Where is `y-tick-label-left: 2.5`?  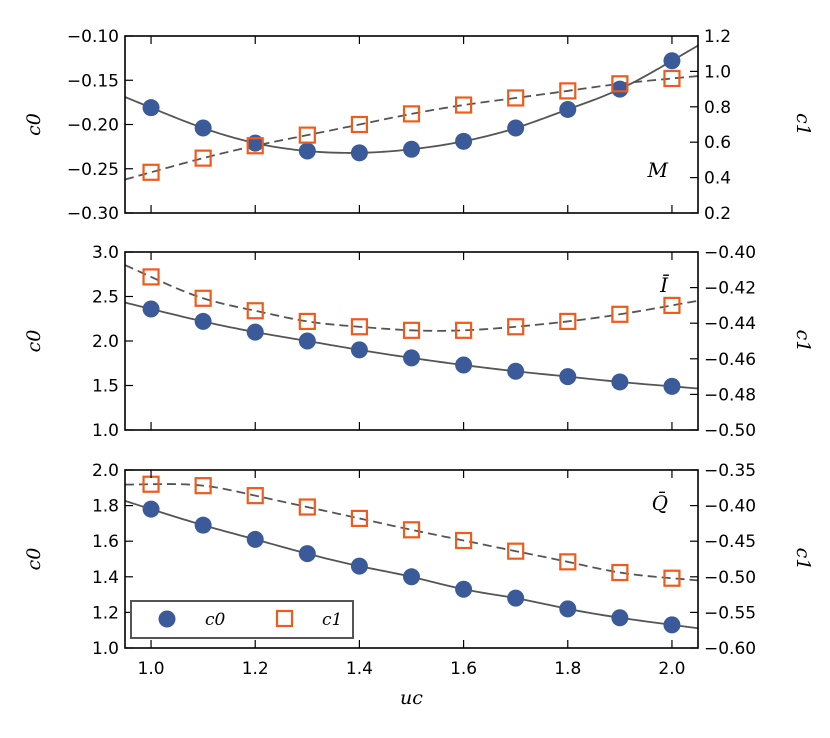
y-tick-label-left: 2.5 is located at coordinates (105, 298).